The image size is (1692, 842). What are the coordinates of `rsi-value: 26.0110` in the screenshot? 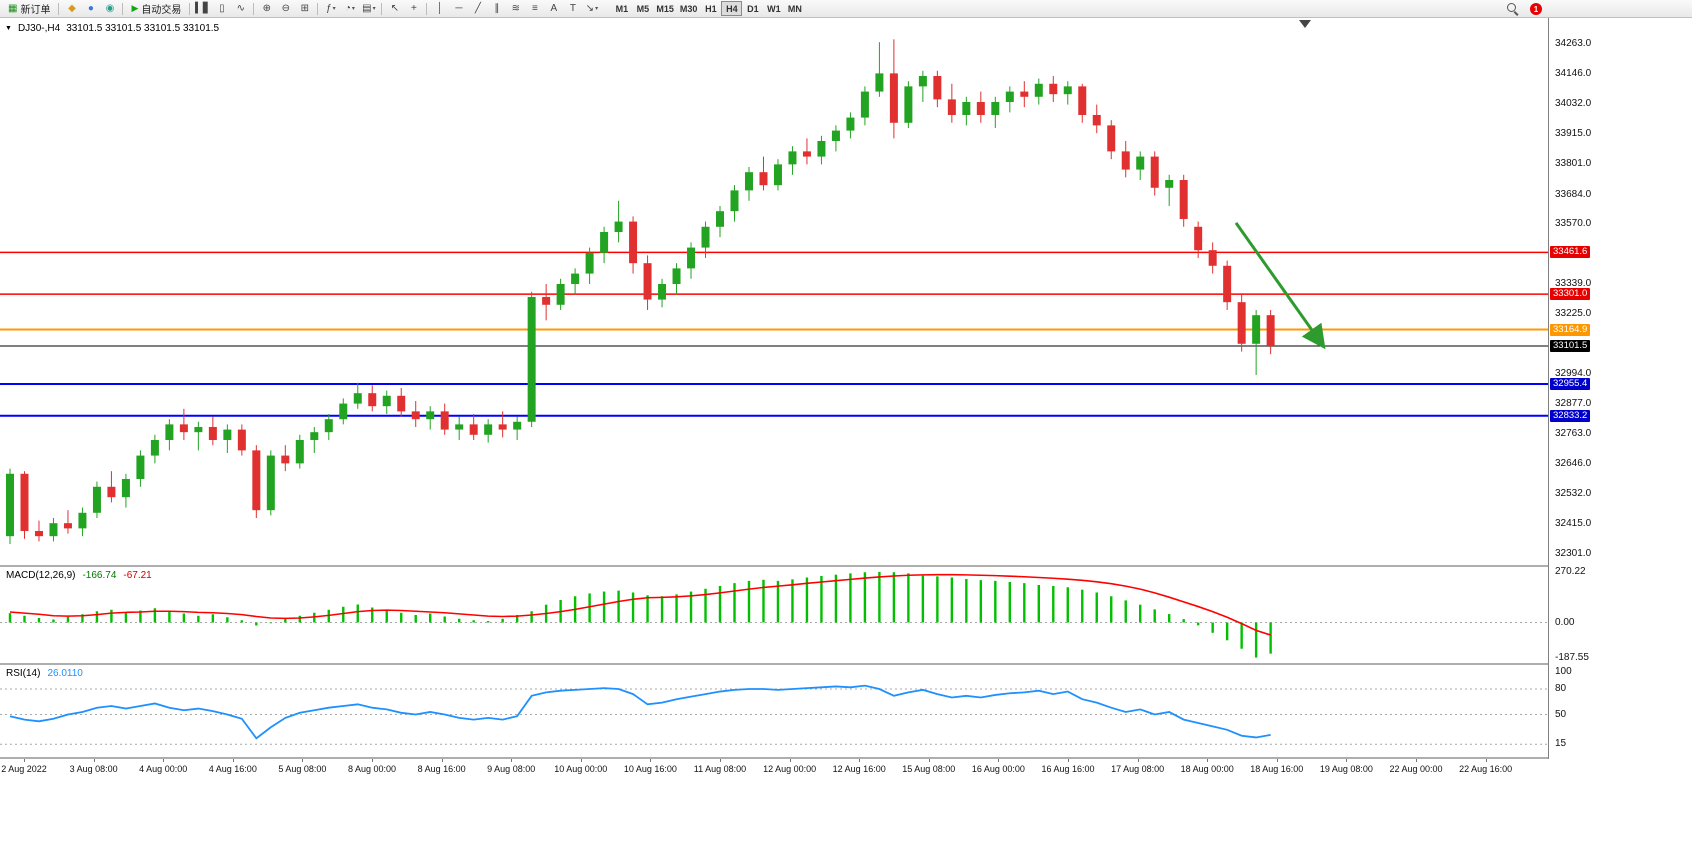 It's located at (65, 673).